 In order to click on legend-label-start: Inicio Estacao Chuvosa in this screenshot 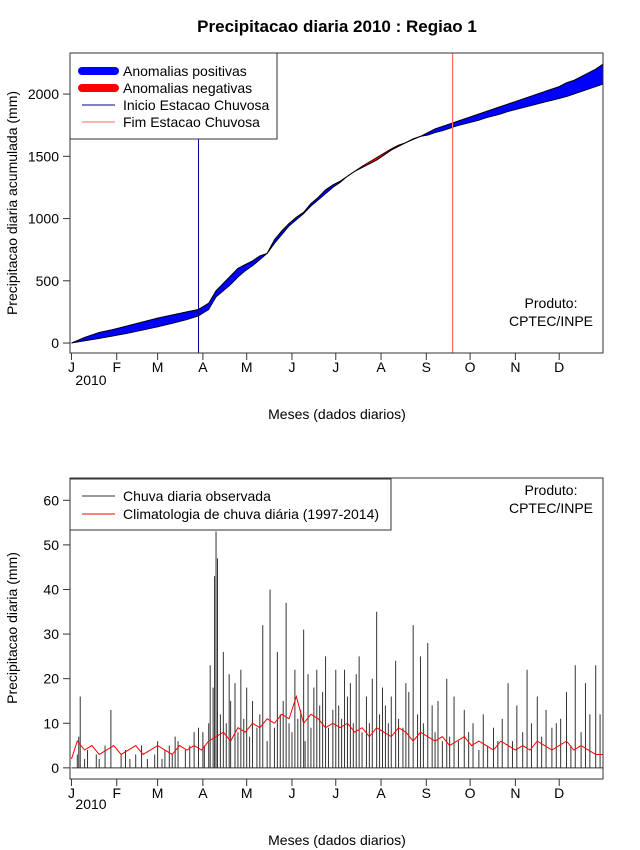, I will do `click(196, 105)`.